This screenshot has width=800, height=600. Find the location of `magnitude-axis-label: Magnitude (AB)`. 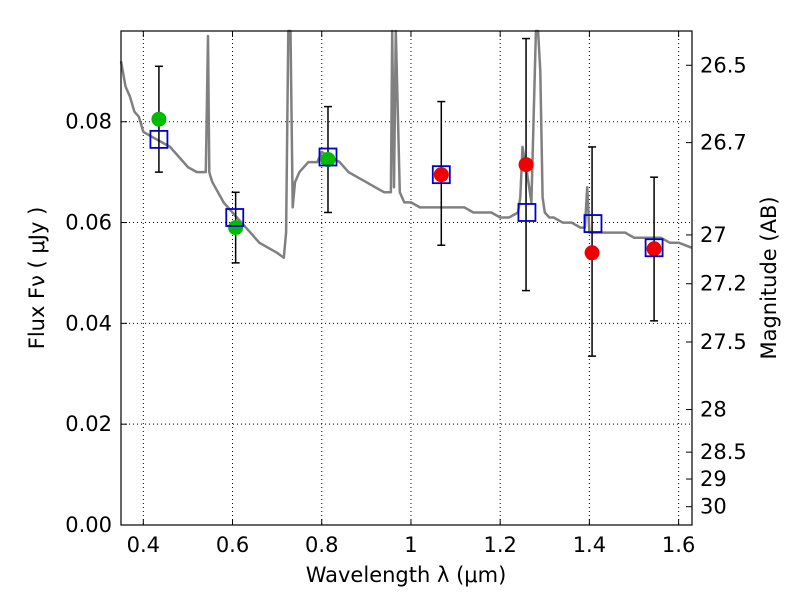

magnitude-axis-label: Magnitude (AB) is located at coordinates (769, 277).